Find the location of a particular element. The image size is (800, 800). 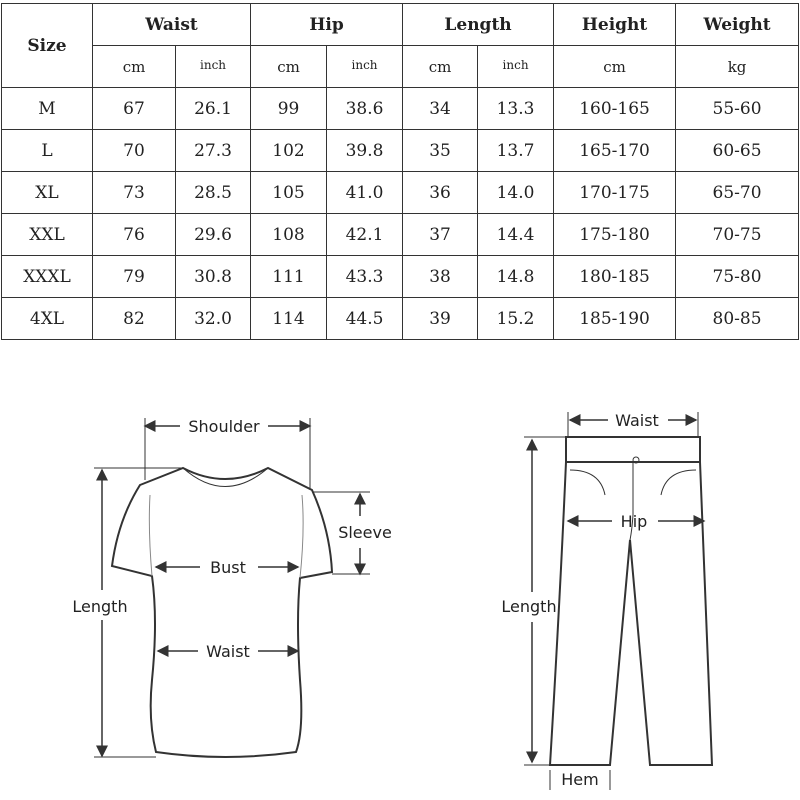

value-cell: 43.3 is located at coordinates (365, 276).